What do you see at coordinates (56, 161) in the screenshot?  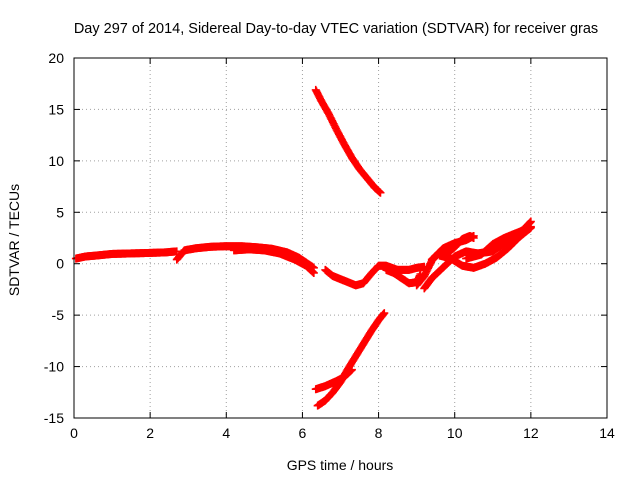 I see `y-tick-label: 10` at bounding box center [56, 161].